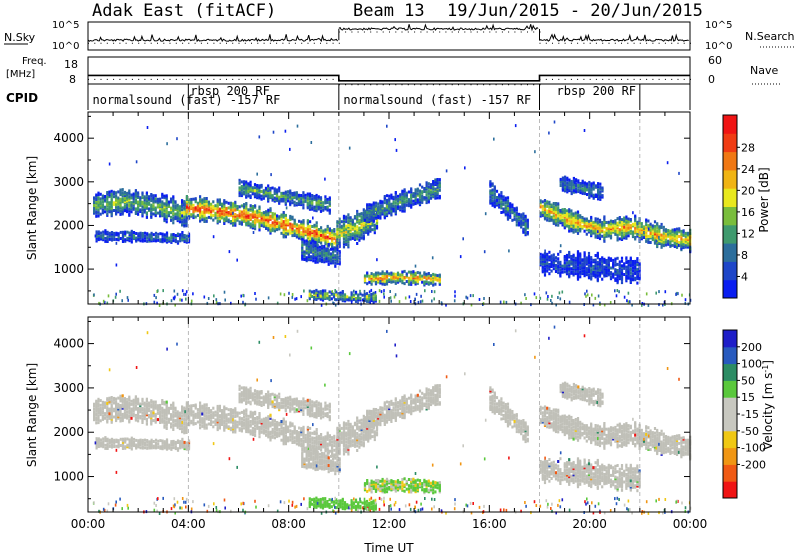 Image resolution: width=800 pixels, height=554 pixels. I want to click on power-ytick-label-2: 3000, so click(68, 182).